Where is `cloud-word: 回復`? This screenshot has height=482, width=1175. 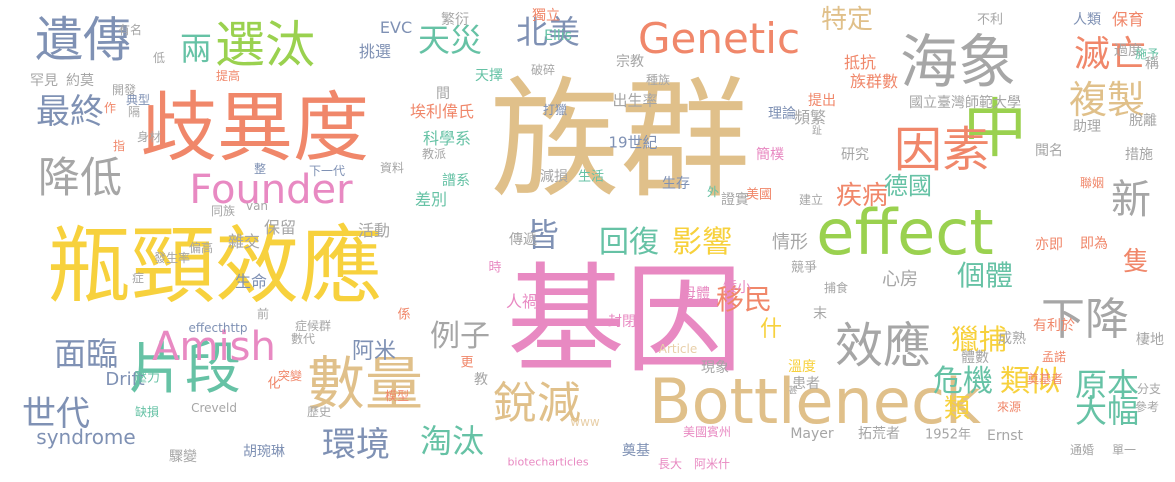 cloud-word: 回復 is located at coordinates (629, 242).